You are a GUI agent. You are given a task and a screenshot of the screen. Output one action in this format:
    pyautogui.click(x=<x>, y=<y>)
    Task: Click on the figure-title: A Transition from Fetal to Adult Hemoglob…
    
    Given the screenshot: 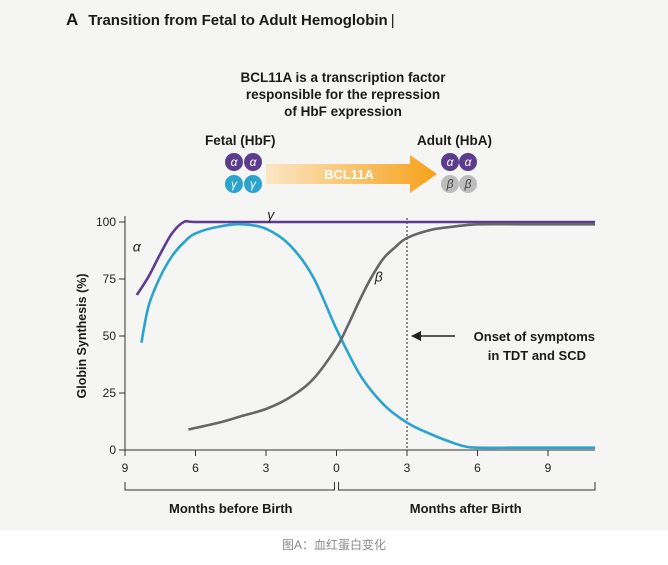 What is the action you would take?
    pyautogui.click(x=366, y=22)
    